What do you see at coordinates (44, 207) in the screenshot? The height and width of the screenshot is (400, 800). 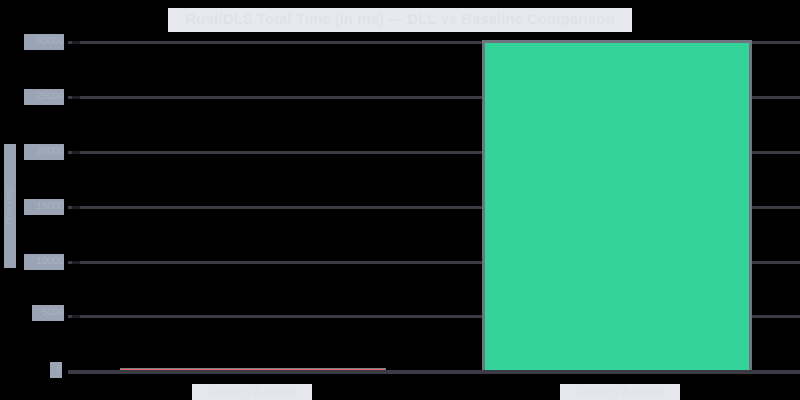 I see `y-tick-label: 15000` at bounding box center [44, 207].